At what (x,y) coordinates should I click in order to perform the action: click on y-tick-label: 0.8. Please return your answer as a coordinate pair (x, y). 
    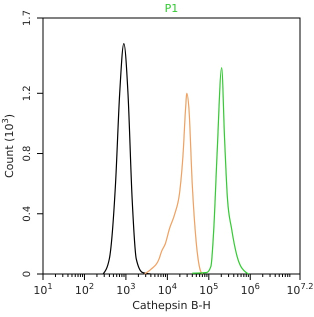
    Looking at the image, I should click on (27, 154).